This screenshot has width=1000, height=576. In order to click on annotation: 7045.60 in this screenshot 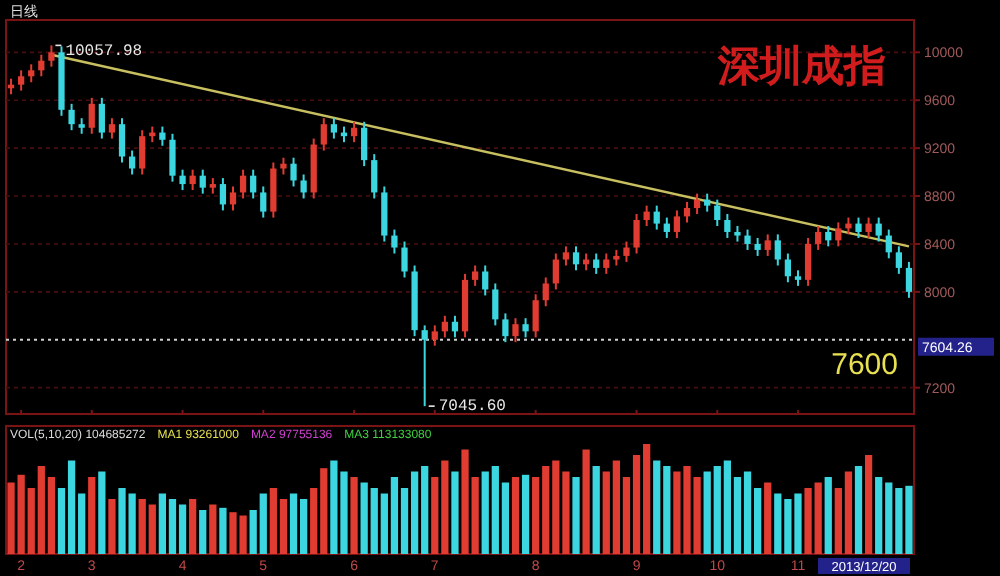, I will do `click(472, 407)`.